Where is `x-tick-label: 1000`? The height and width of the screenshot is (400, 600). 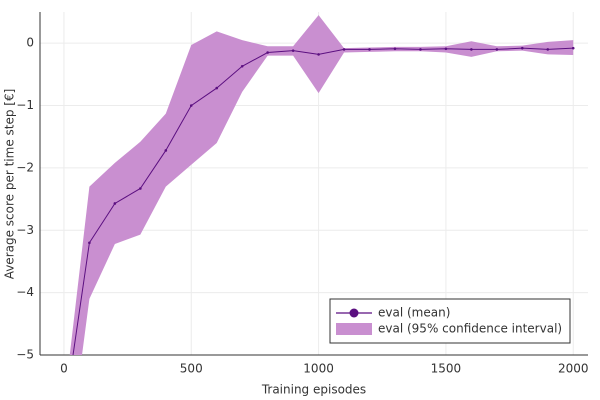 x-tick-label: 1000 is located at coordinates (318, 369).